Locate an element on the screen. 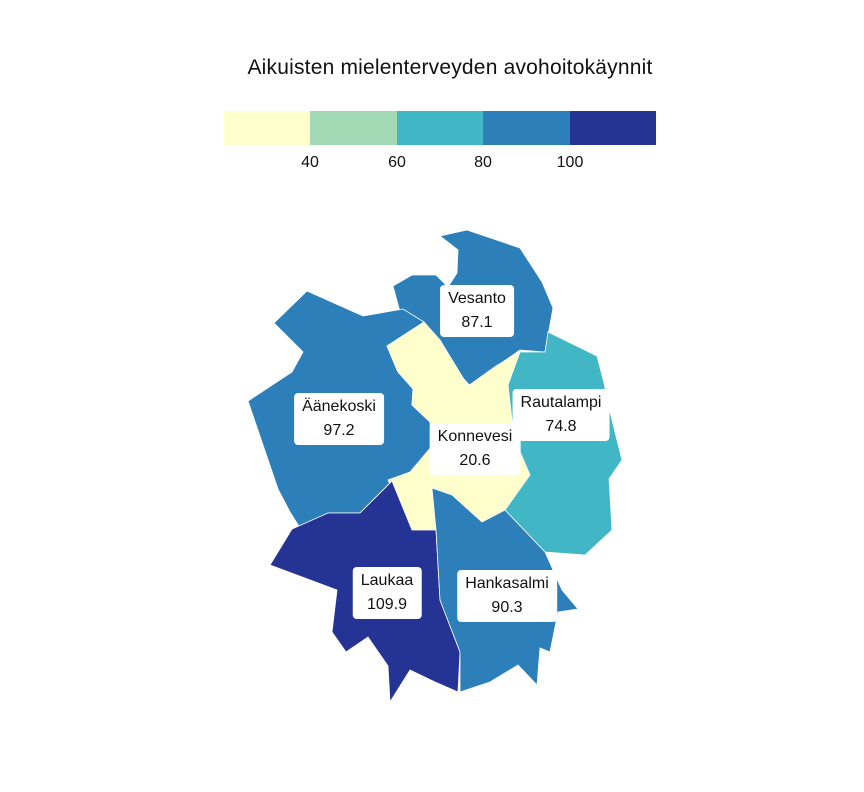  region-rautalampi is located at coordinates (563, 443).